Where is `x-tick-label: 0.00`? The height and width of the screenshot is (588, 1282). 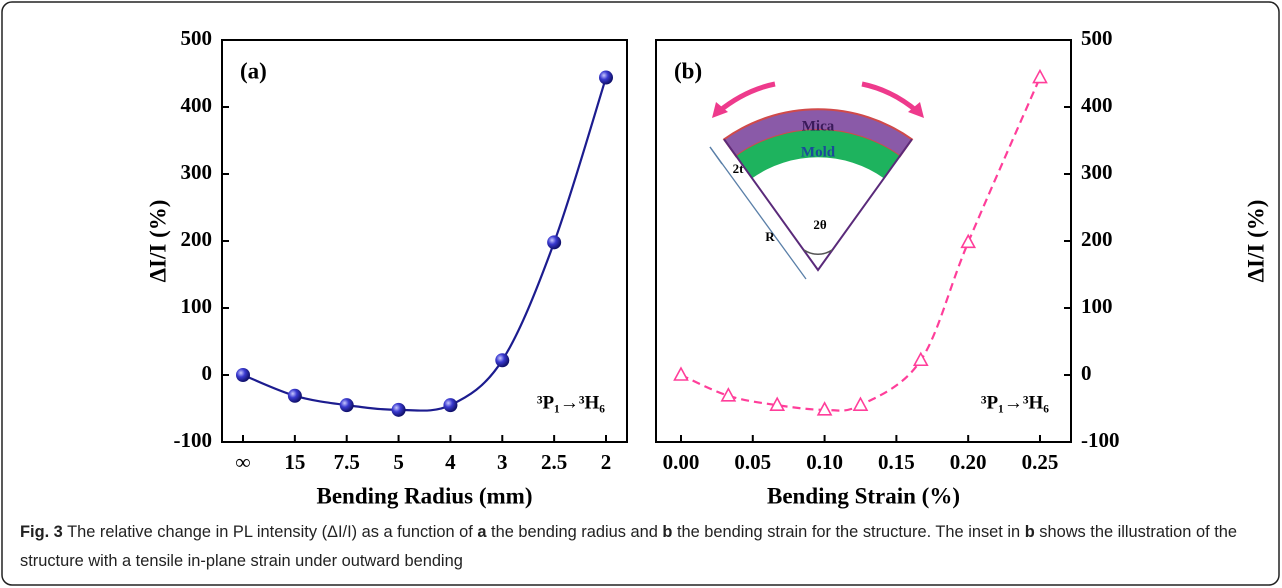
x-tick-label: 0.00 is located at coordinates (681, 462).